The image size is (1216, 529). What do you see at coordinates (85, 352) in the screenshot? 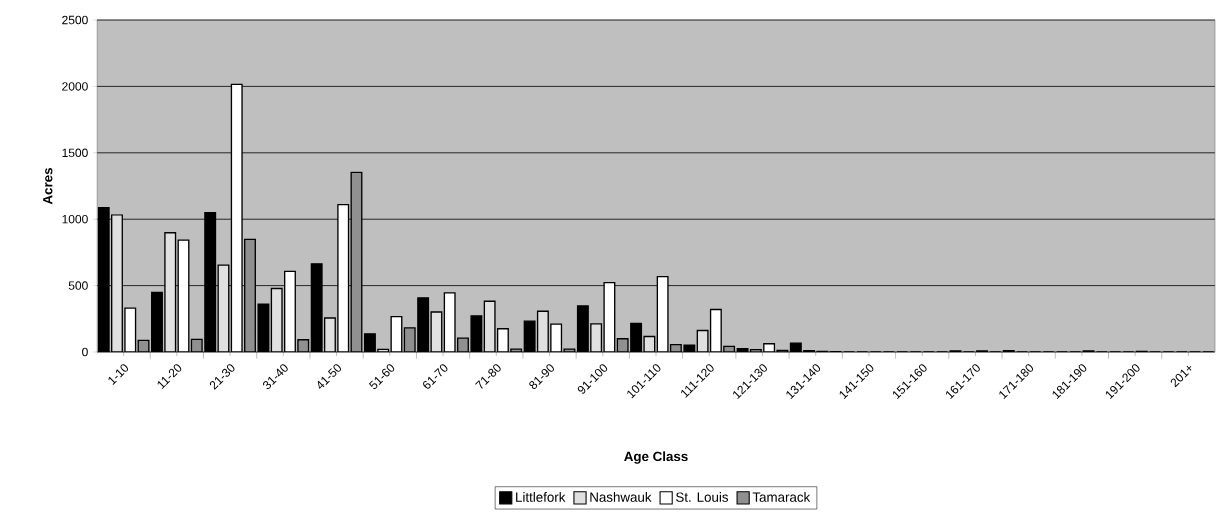
I see `y-tick-label: 0` at bounding box center [85, 352].